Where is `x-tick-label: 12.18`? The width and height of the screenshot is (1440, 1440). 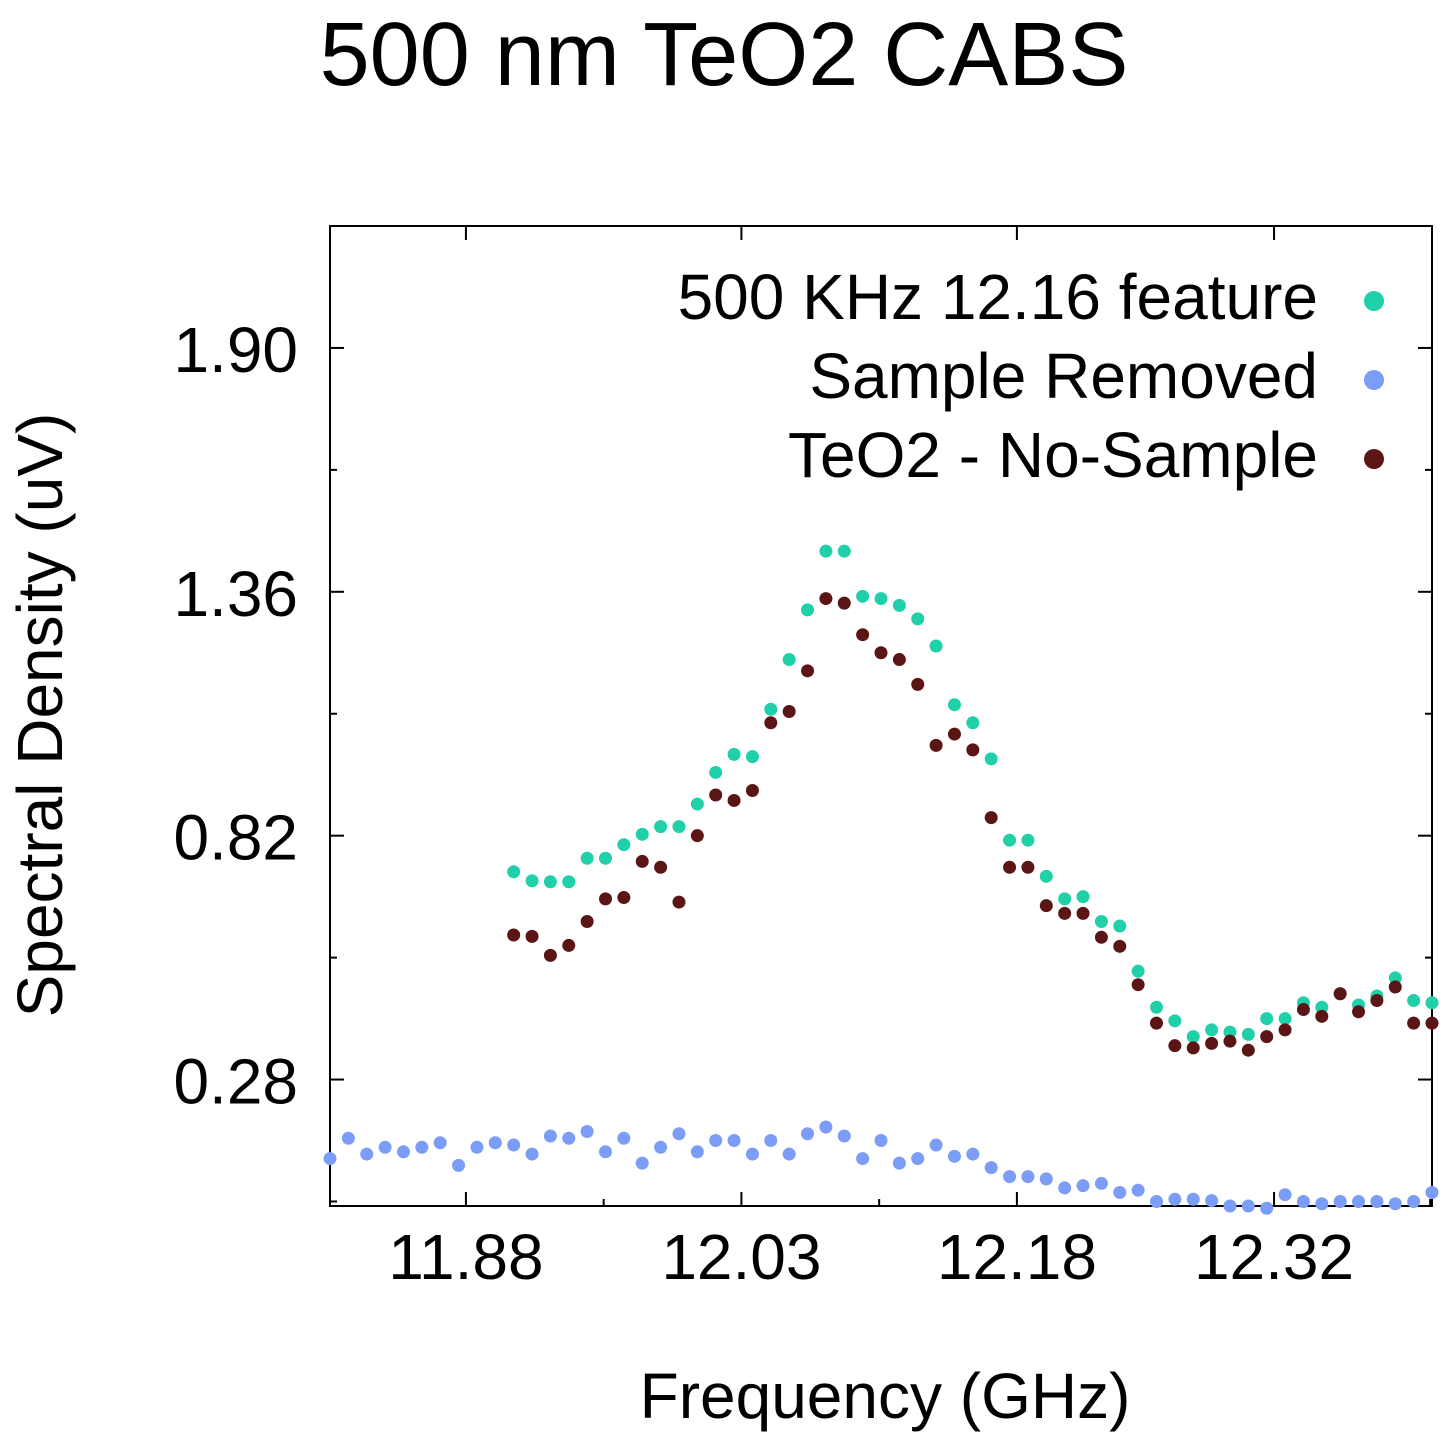
x-tick-label: 12.18 is located at coordinates (1017, 1257).